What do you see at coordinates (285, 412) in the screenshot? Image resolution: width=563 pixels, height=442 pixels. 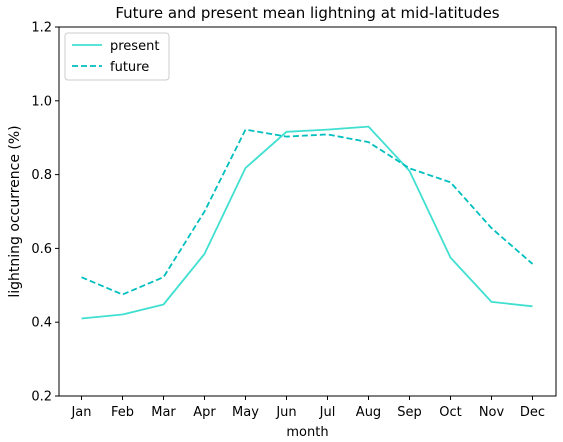 I see `x-tick-label: Jun` at bounding box center [285, 412].